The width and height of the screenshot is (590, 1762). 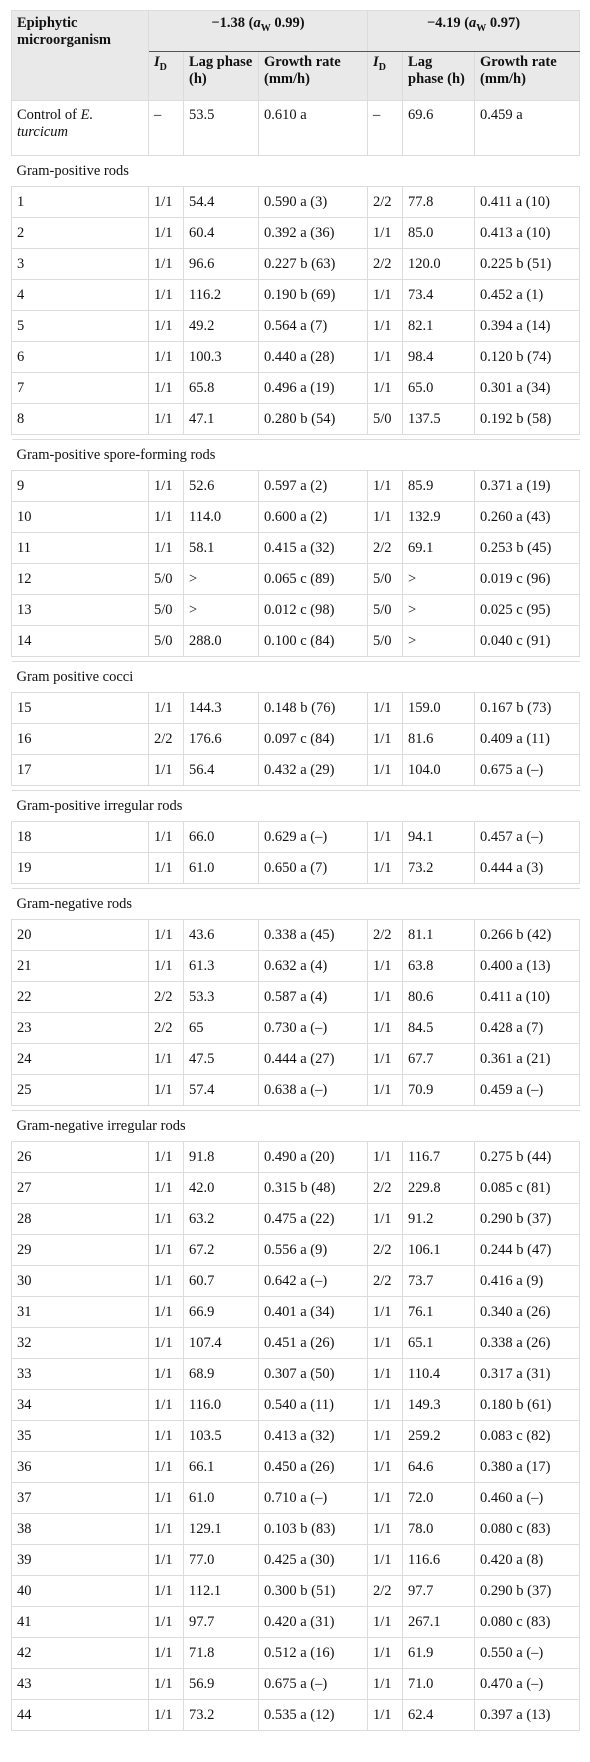 I want to click on group-row: Gram-positive irregular rods, so click(x=295, y=806).